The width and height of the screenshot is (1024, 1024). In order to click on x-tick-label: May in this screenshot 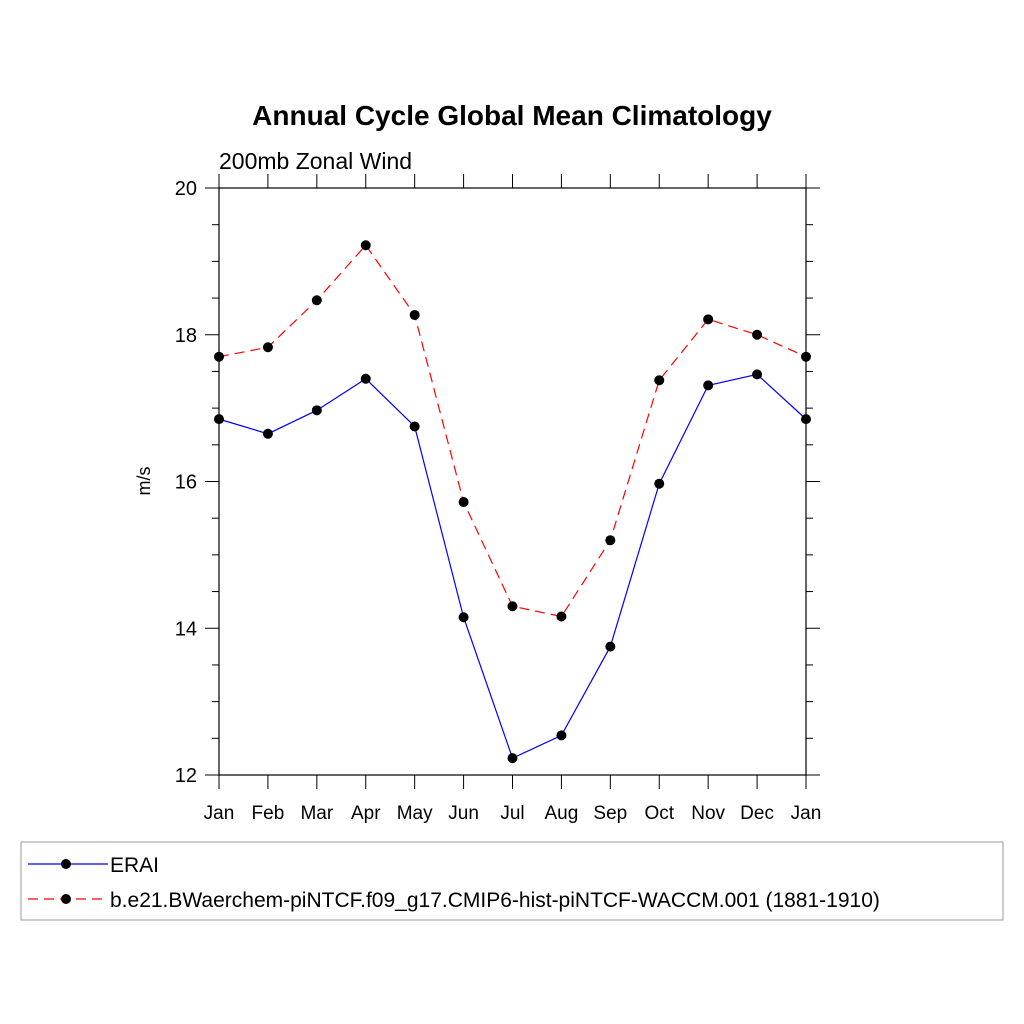, I will do `click(415, 813)`.